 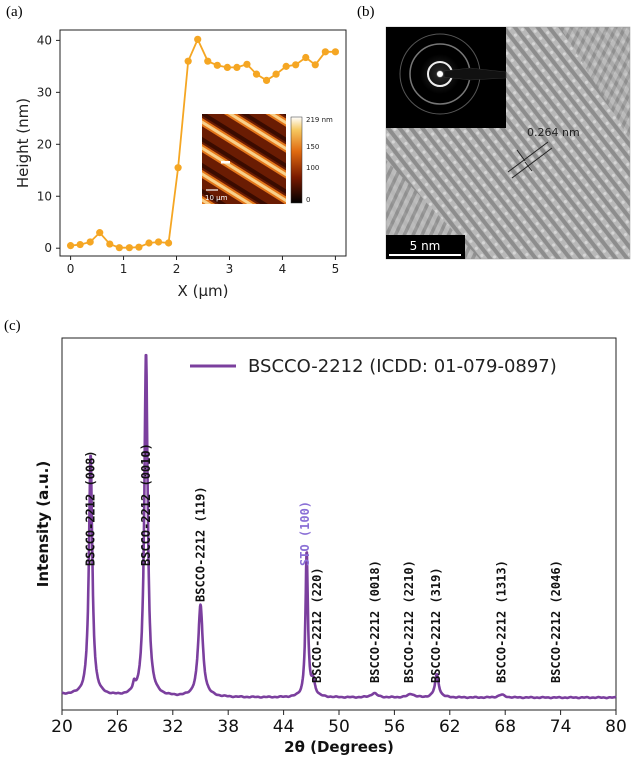 I want to click on x-tick-label: 3, so click(x=230, y=269).